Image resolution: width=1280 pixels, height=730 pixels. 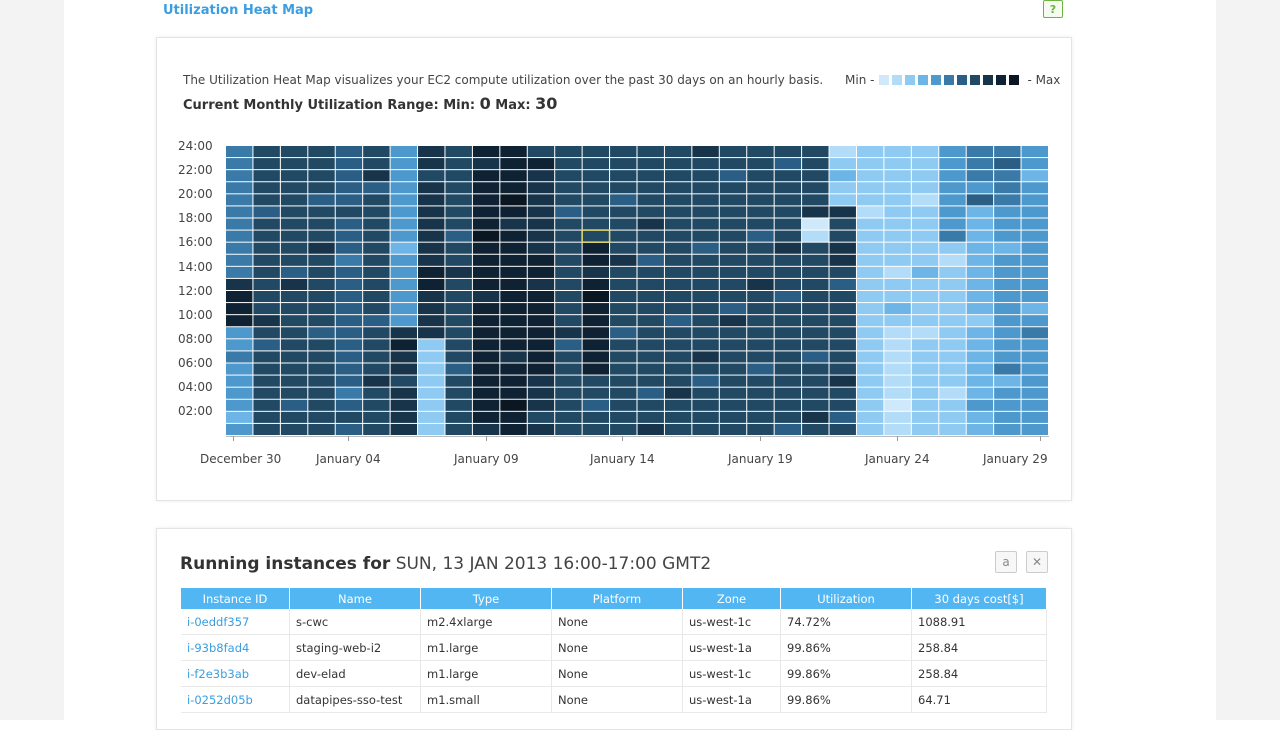 I want to click on instance-id-link: i-0eddf357, so click(x=235, y=622).